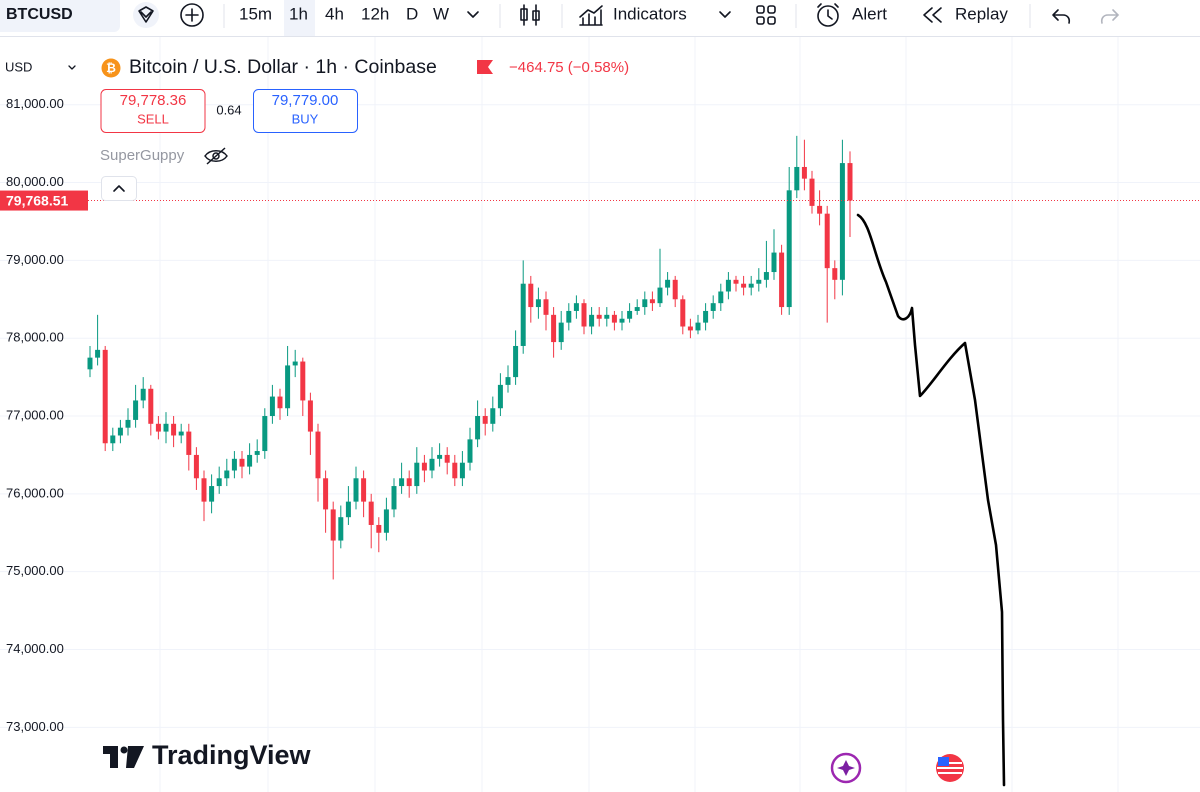  What do you see at coordinates (846, 768) in the screenshot?
I see `assistant-button` at bounding box center [846, 768].